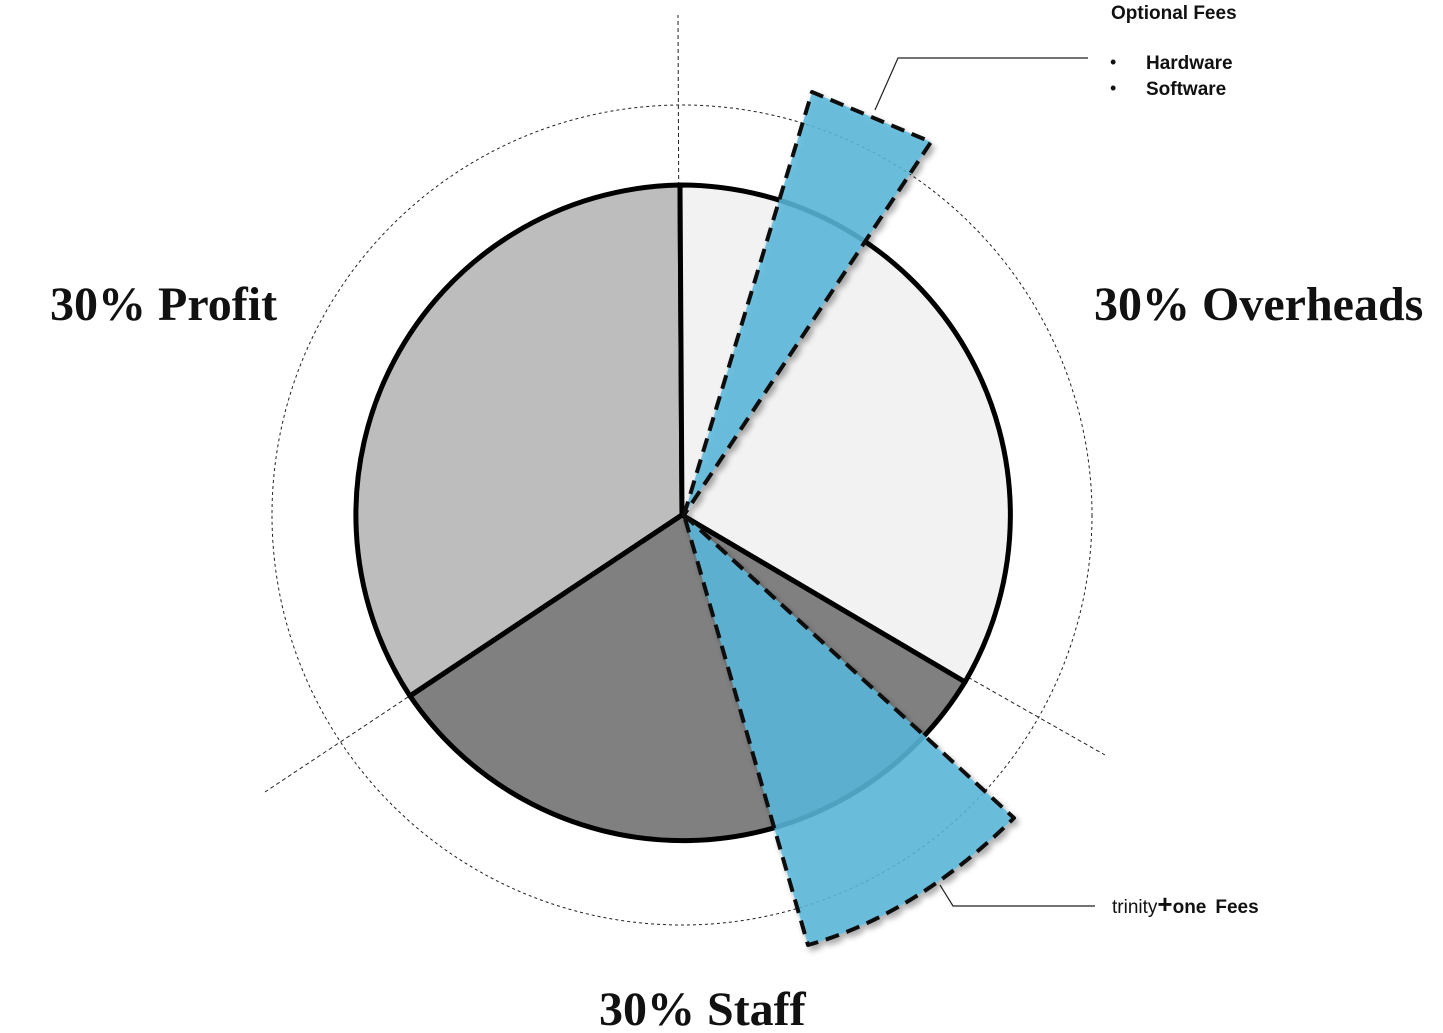  Describe the element at coordinates (163, 304) in the screenshot. I see `label-profit: 30% Profit` at that location.